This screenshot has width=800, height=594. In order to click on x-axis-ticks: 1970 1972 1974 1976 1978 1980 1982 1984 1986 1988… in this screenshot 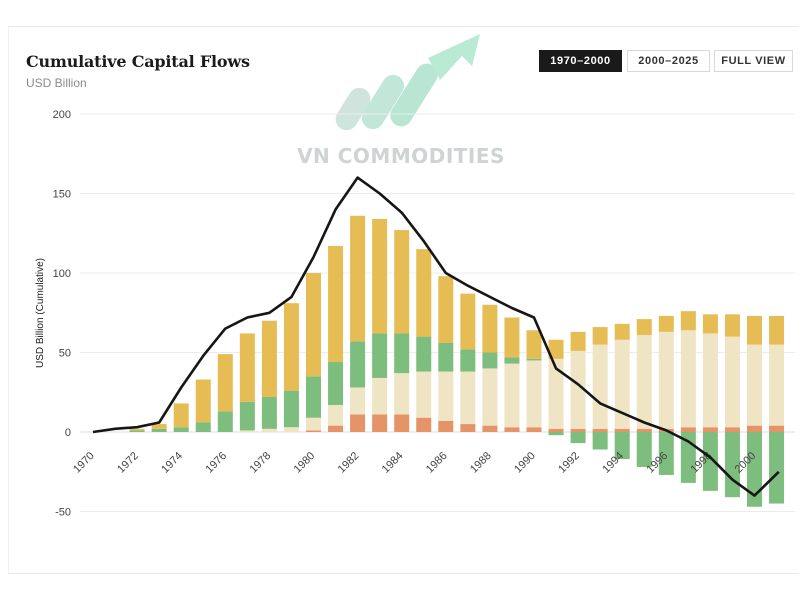, I will do `click(414, 463)`.